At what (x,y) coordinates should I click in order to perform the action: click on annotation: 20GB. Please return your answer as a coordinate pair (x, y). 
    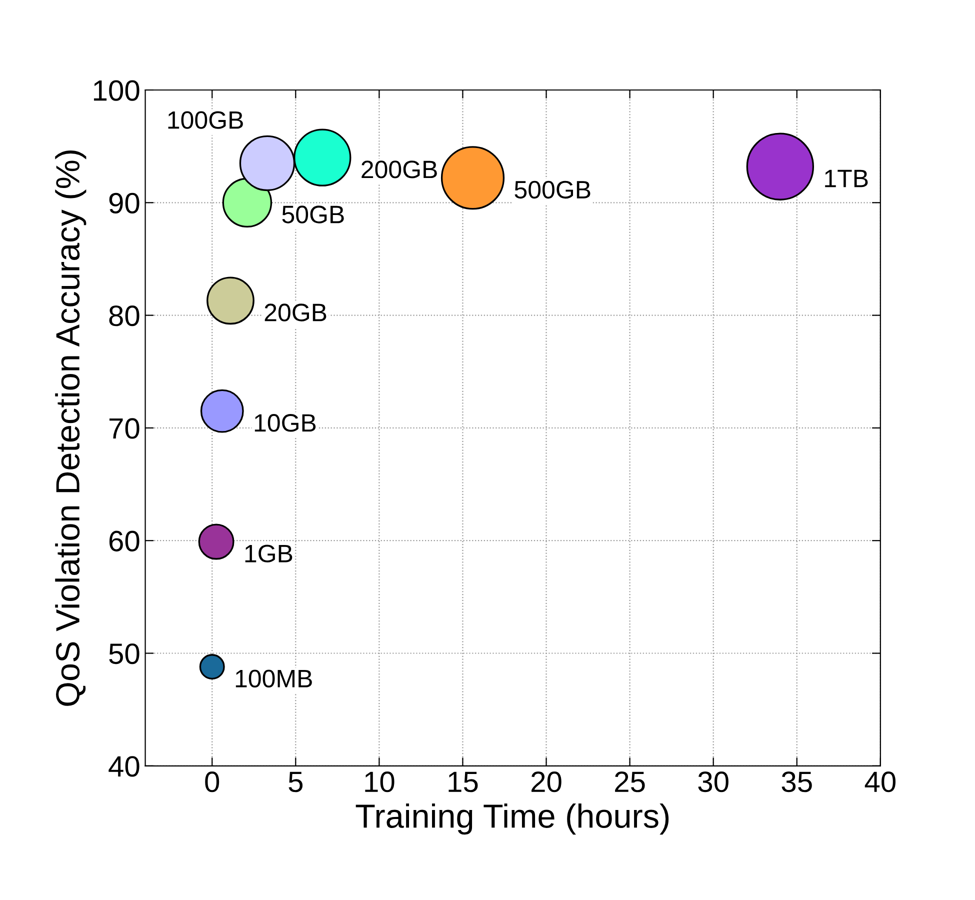
    Looking at the image, I should click on (295, 313).